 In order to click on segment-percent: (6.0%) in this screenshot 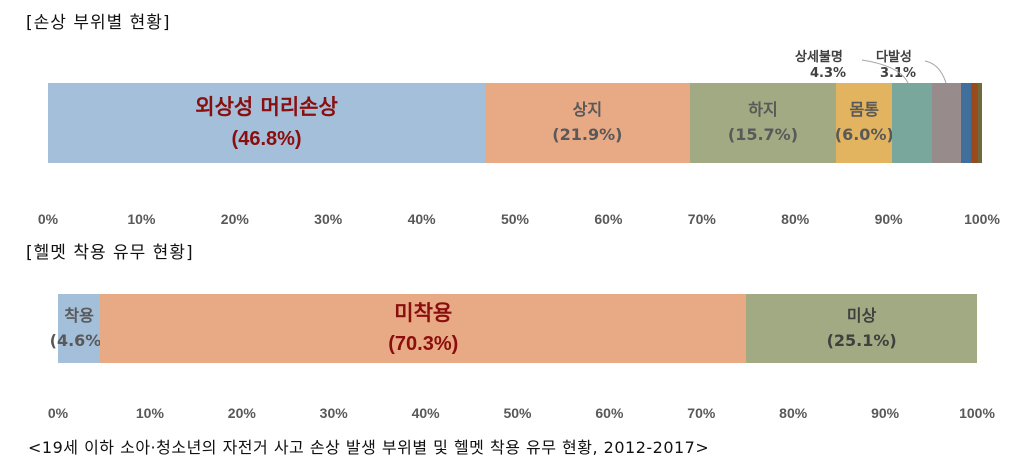, I will do `click(864, 134)`.